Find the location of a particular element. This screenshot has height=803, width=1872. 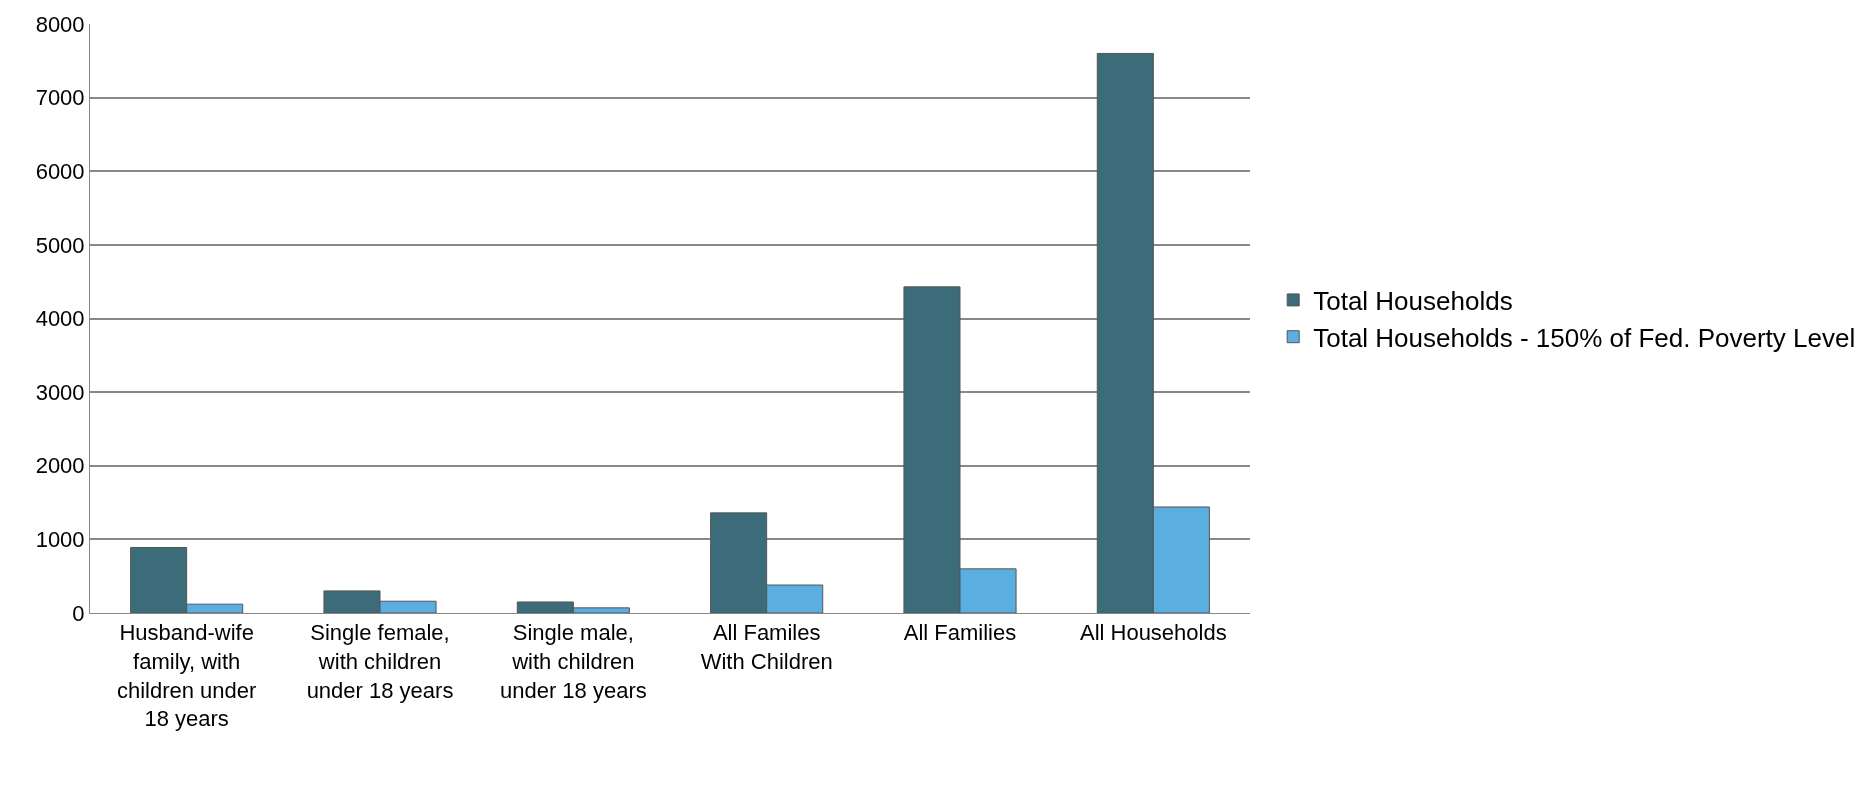

y-tick-label: 3000 is located at coordinates (60, 392).